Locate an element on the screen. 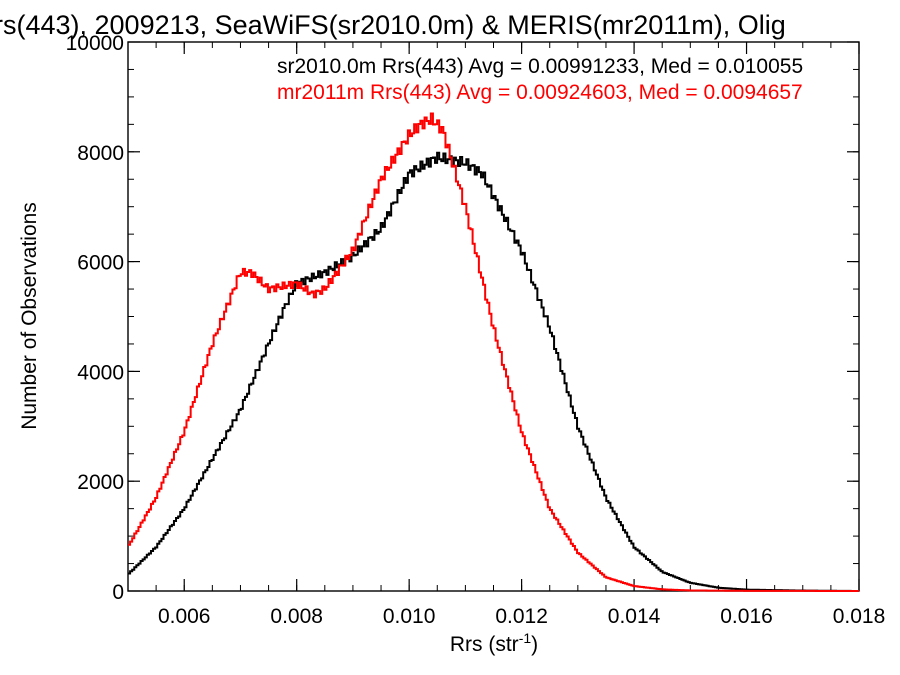 The image size is (900, 675). y-tick-label: 2000 is located at coordinates (100, 482).